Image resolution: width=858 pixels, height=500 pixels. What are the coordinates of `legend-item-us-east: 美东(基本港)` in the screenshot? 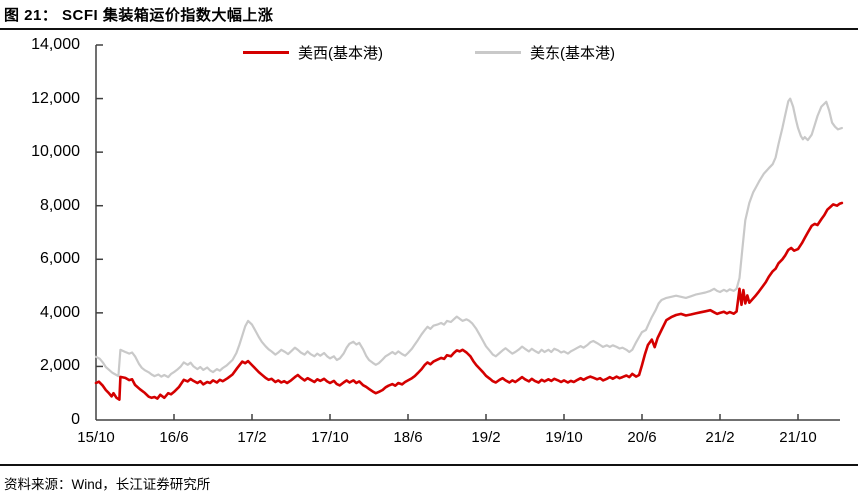 It's located at (545, 52).